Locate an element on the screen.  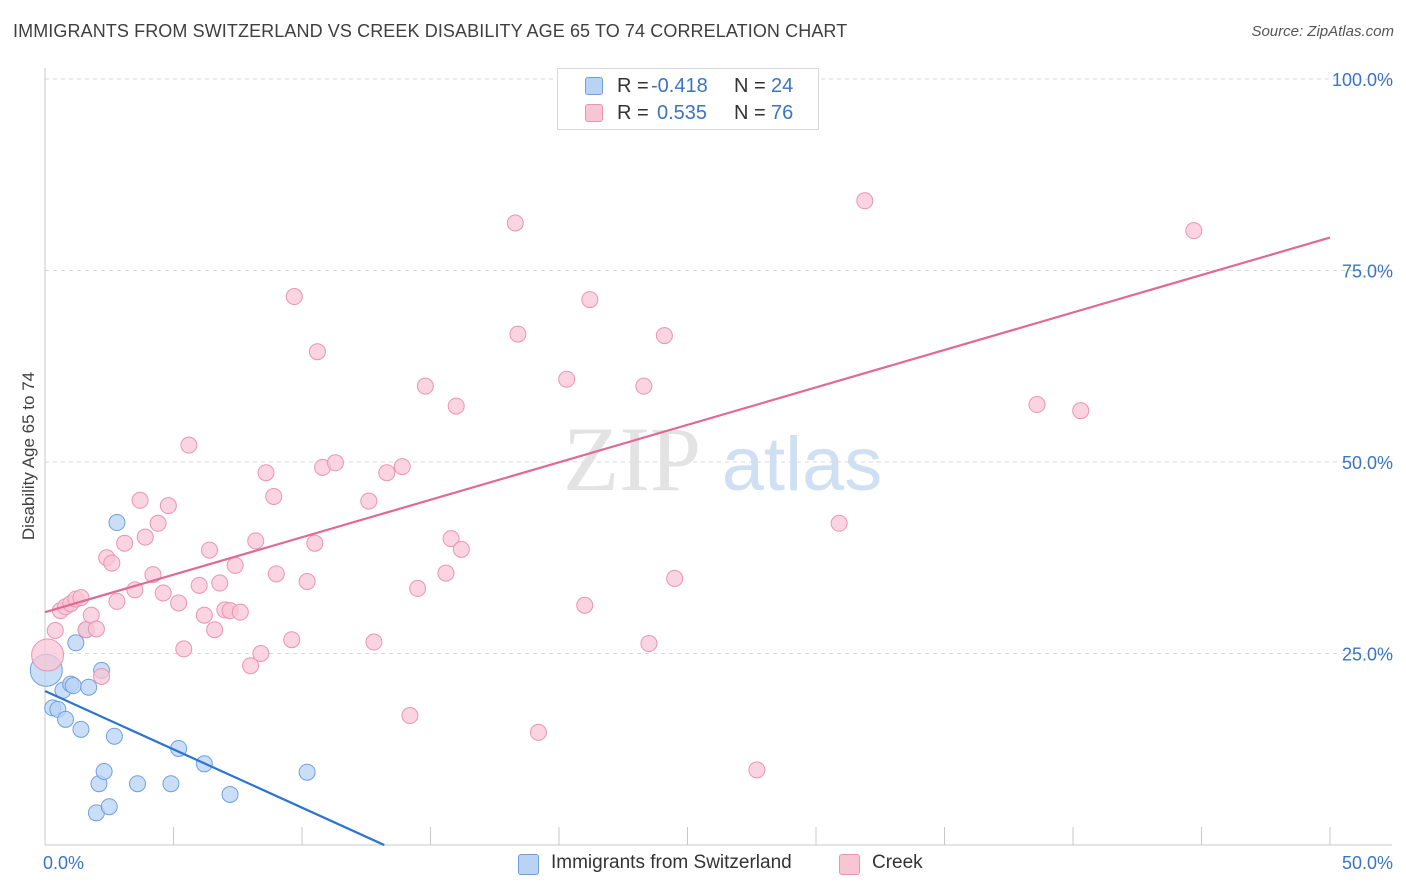
n-value: 76 is located at coordinates (782, 113).